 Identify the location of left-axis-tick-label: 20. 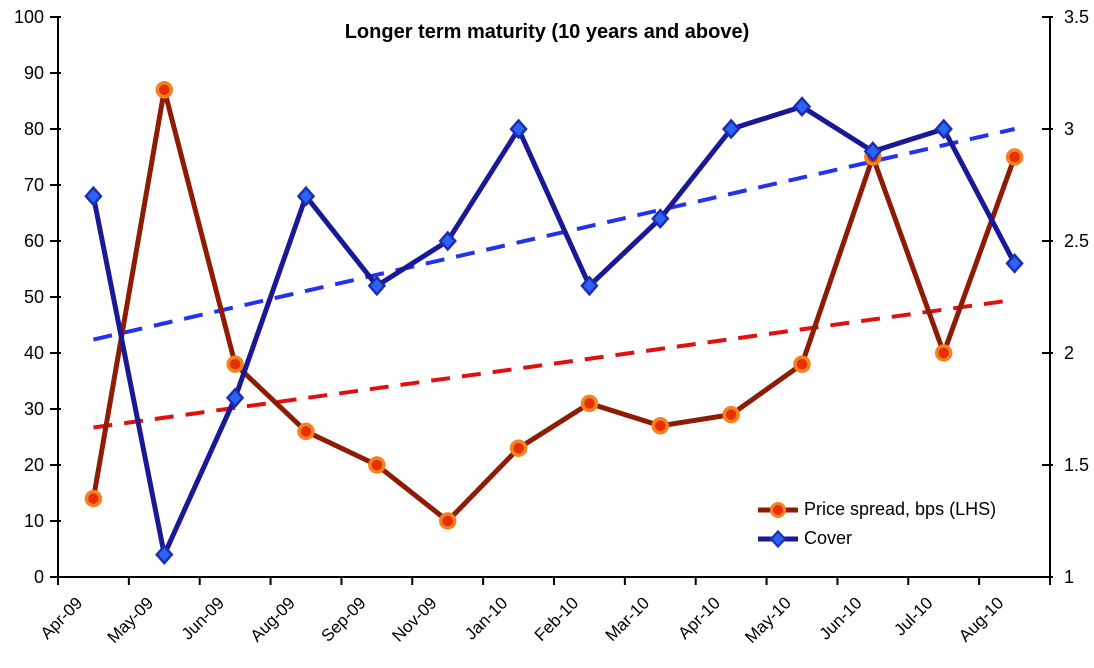
(34, 465).